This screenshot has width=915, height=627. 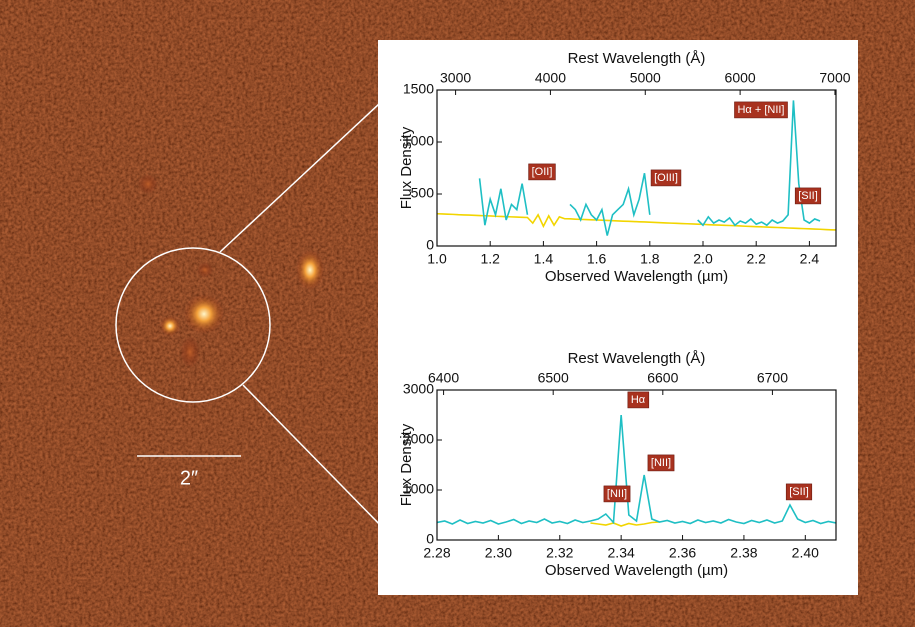 I want to click on annotation: [OII], so click(x=542, y=172).